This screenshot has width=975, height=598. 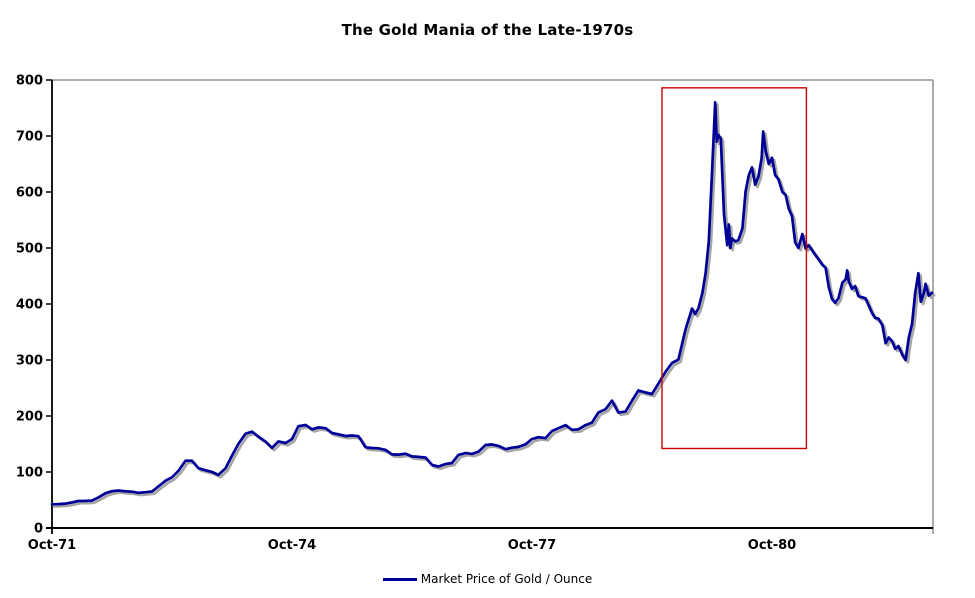 I want to click on y-axis-tick-label: 100, so click(x=29, y=473).